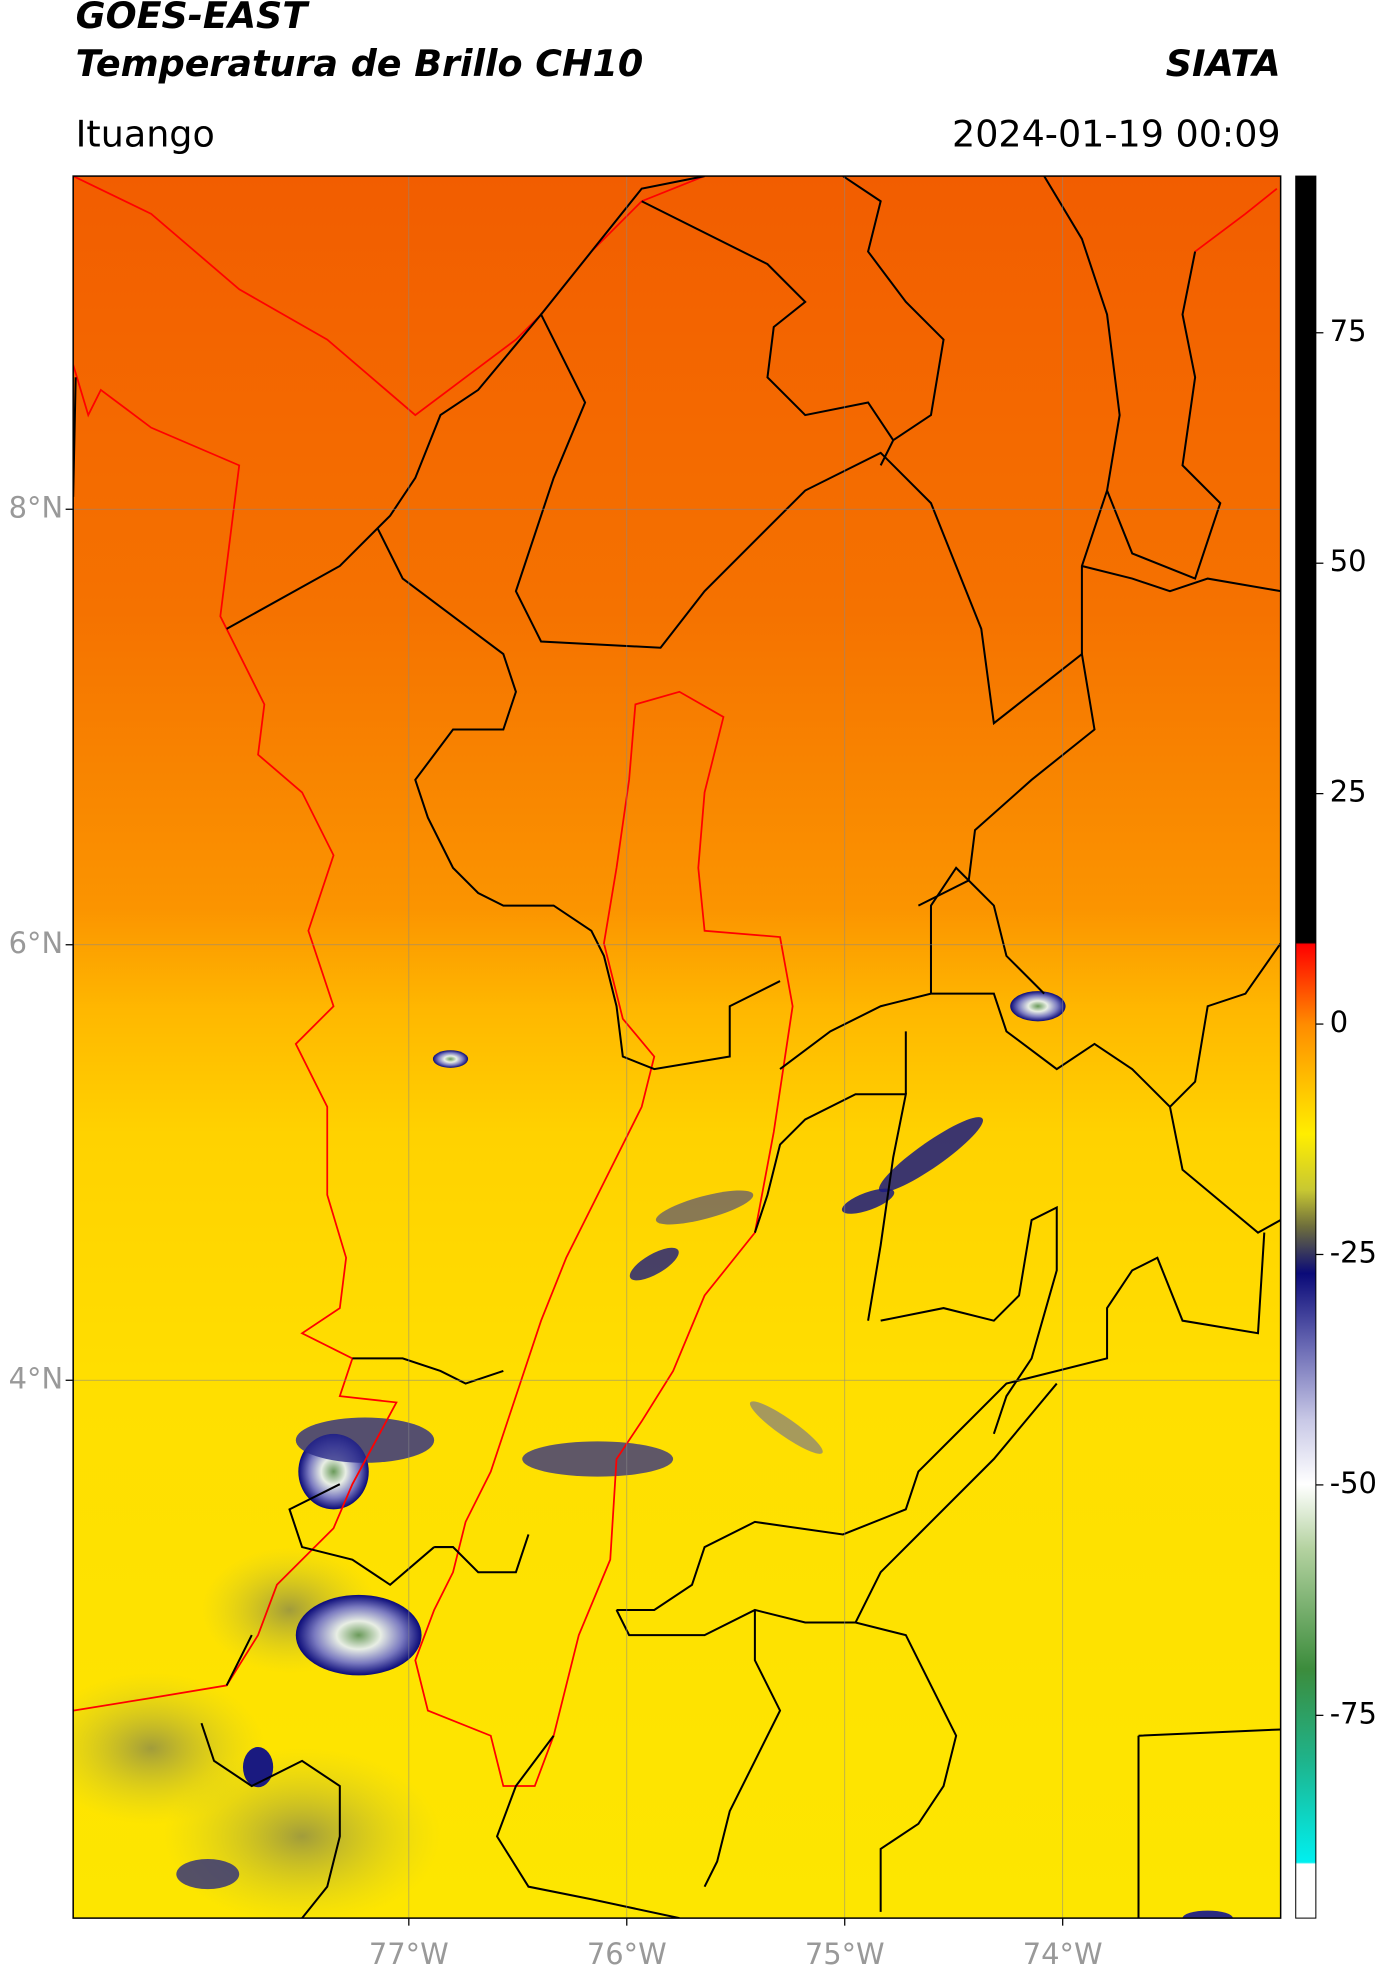  Describe the element at coordinates (1348, 792) in the screenshot. I see `colorbar-tick-label: 25` at that location.